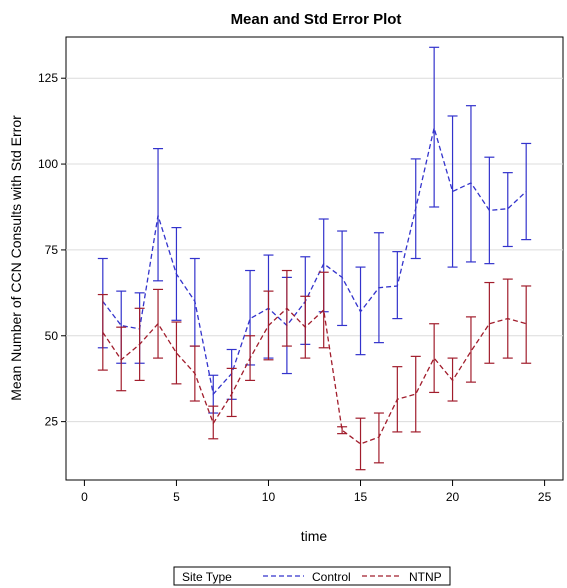 This screenshot has height=588, width=567. I want to click on x-tick-label: 25, so click(545, 497).